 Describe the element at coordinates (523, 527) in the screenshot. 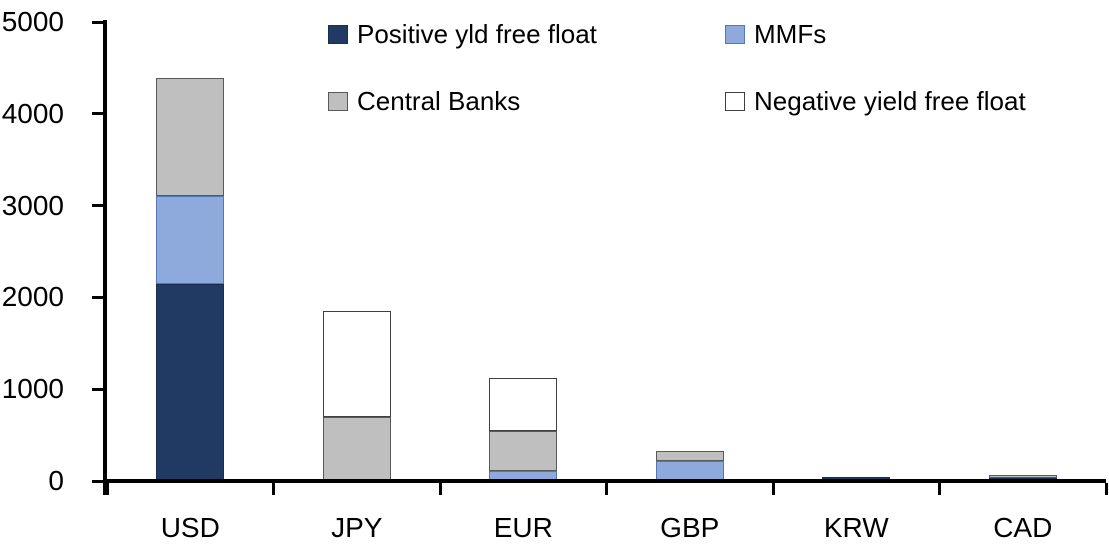

I see `x-category-label-eur: EUR` at that location.